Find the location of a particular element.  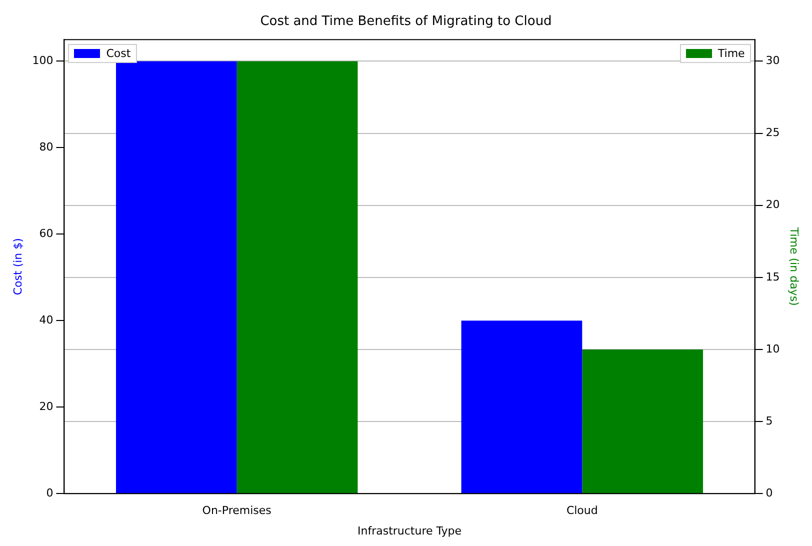

y-tick-label: 20 is located at coordinates (46, 406).